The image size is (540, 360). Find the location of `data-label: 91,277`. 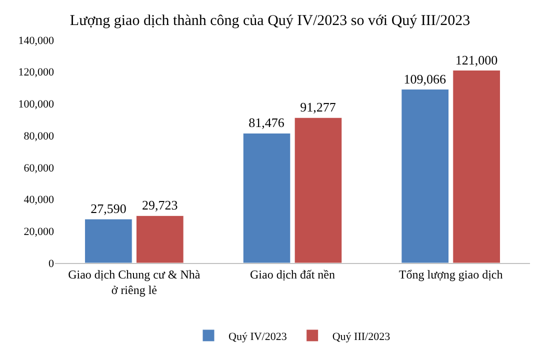

data-label: 91,277 is located at coordinates (318, 107).